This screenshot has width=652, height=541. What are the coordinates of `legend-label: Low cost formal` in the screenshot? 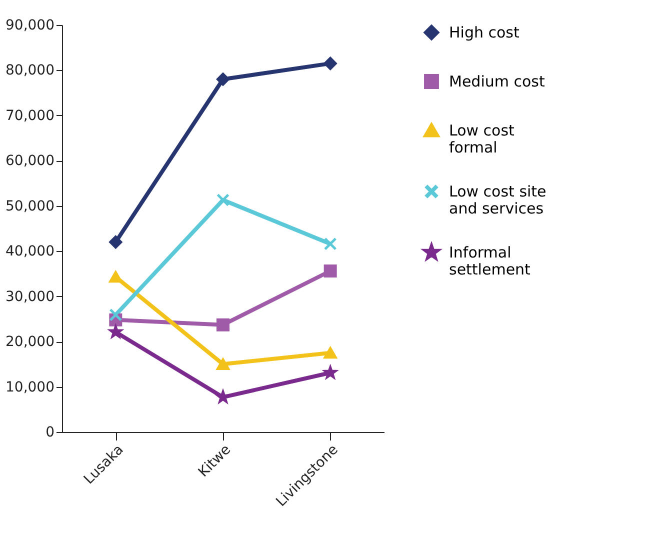 It's located at (482, 139).